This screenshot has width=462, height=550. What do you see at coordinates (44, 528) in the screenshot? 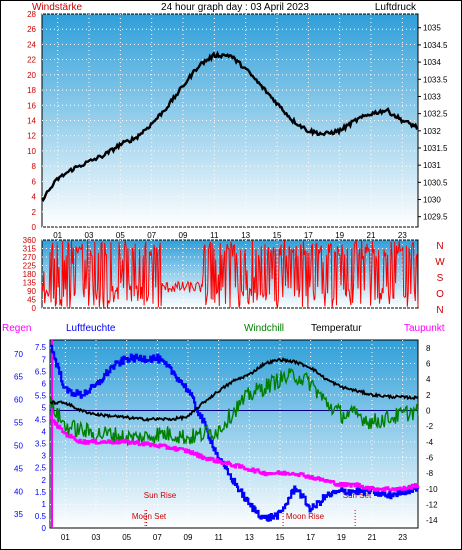
I see `rain-y-tick-label: 0` at bounding box center [44, 528].